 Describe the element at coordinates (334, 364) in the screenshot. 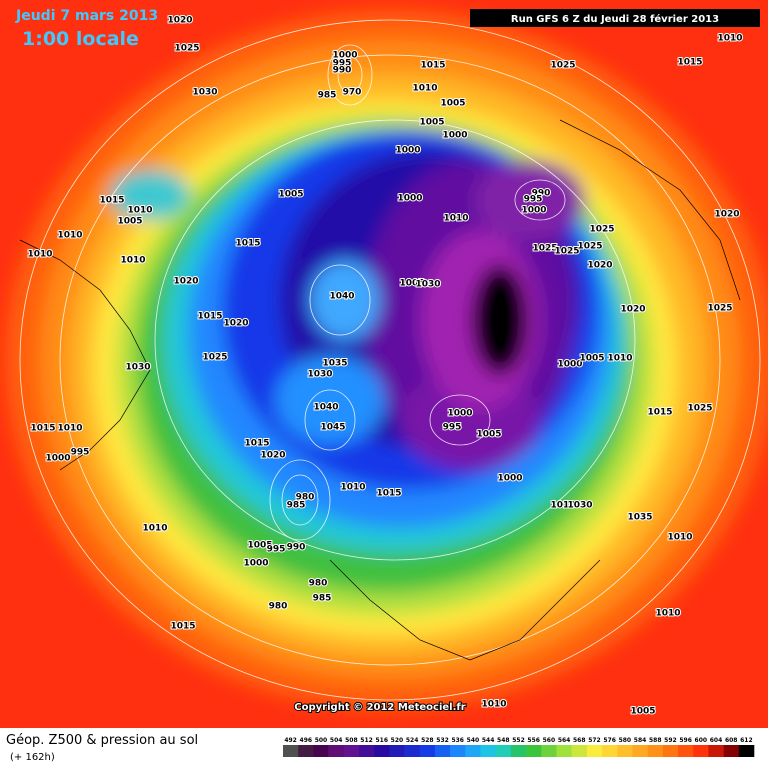

I see `isobar-label: 1035` at that location.